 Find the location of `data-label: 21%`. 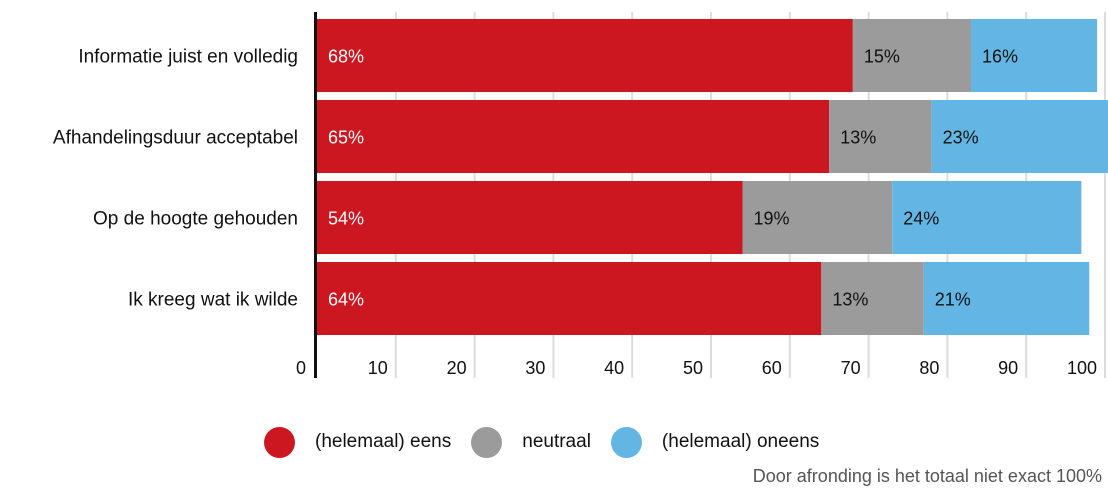

data-label: 21% is located at coordinates (953, 300).